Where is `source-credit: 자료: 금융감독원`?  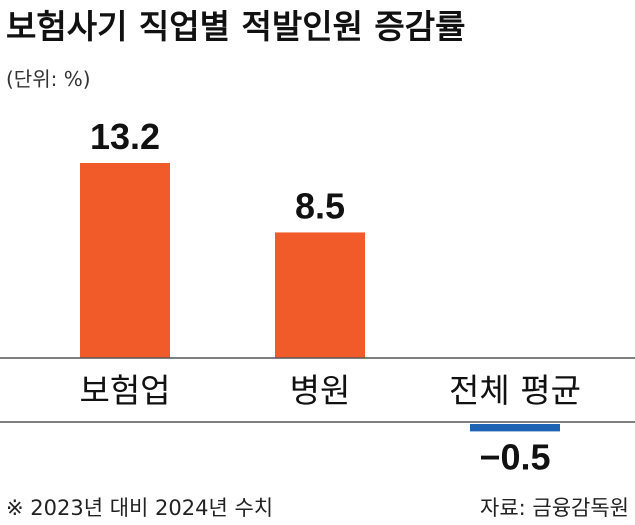 source-credit: 자료: 금융감독원 is located at coordinates (554, 508).